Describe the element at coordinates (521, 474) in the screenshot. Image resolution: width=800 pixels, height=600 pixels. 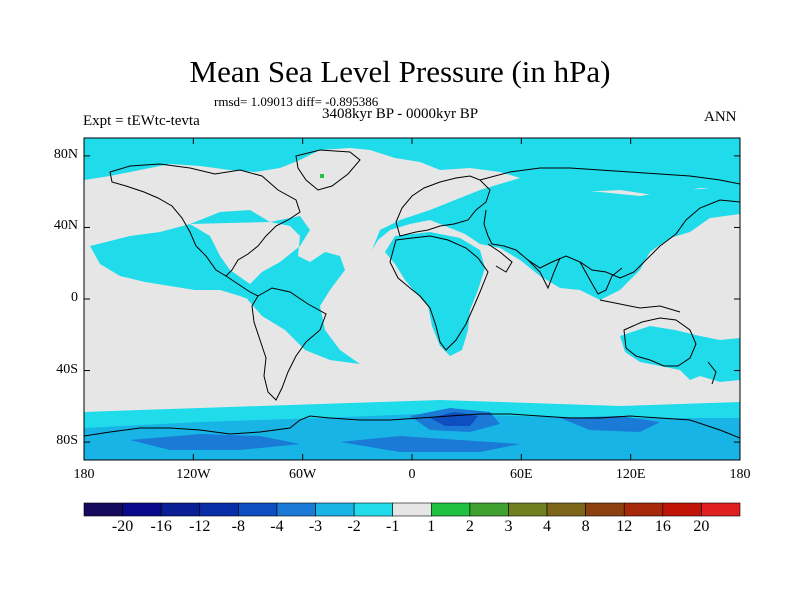
I see `lon-label: 60E` at that location.